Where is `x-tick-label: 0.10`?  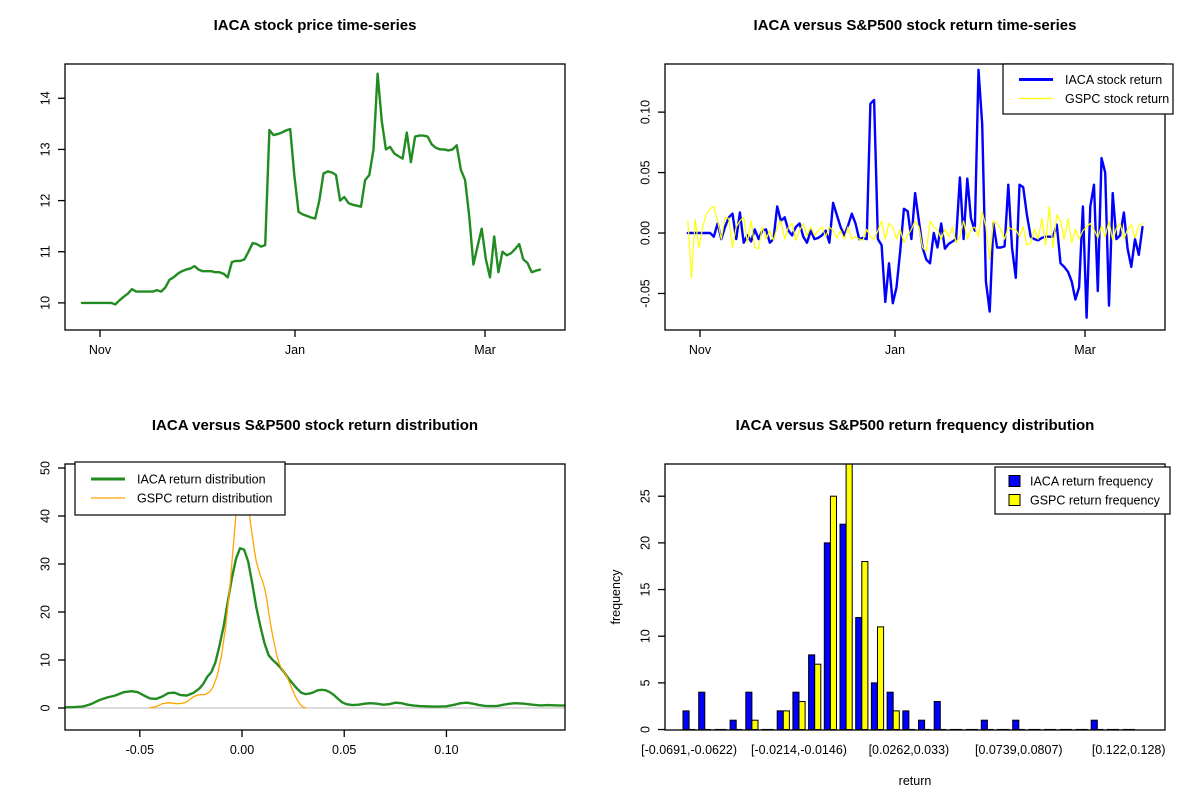
x-tick-label: 0.10 is located at coordinates (446, 750).